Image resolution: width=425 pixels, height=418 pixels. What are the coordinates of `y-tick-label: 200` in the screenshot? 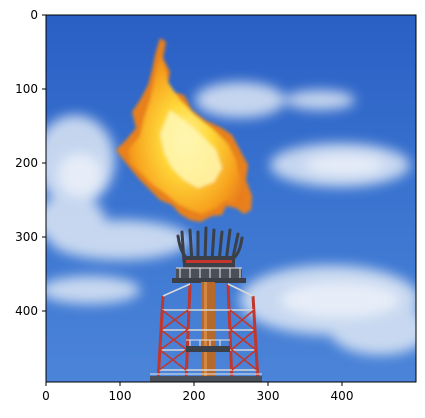 It's located at (26, 163).